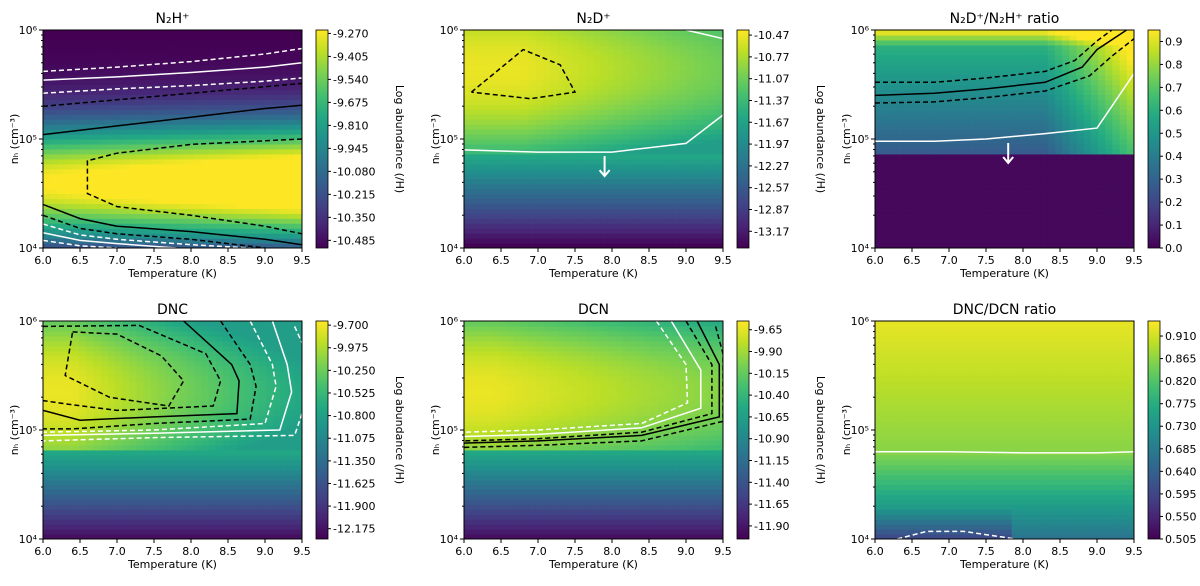  I want to click on colorbar-tick-label: -11.67, so click(771, 122).